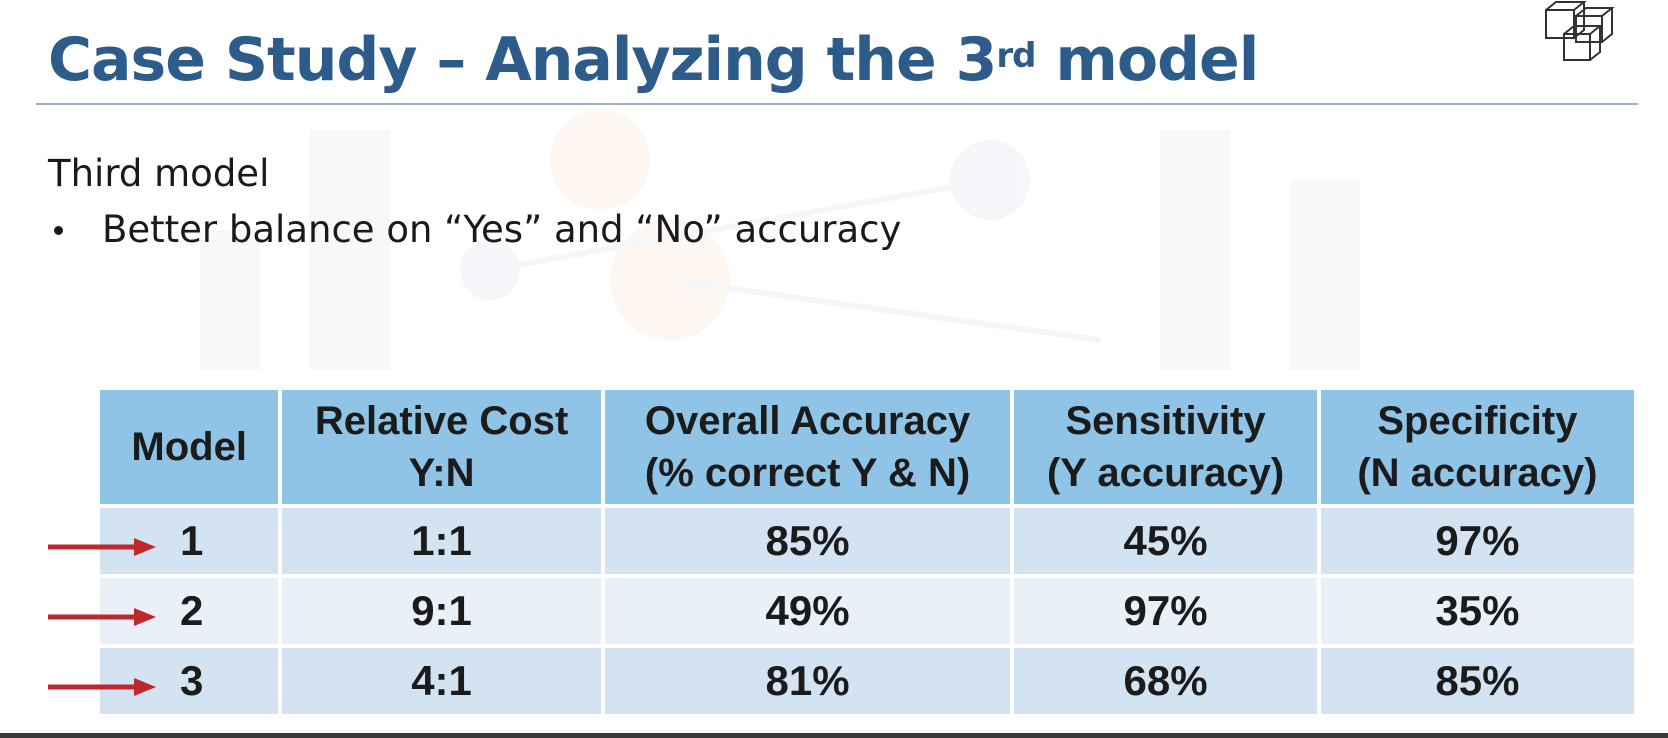 The width and height of the screenshot is (1668, 738). I want to click on cell-specificity: 35%, so click(1477, 611).